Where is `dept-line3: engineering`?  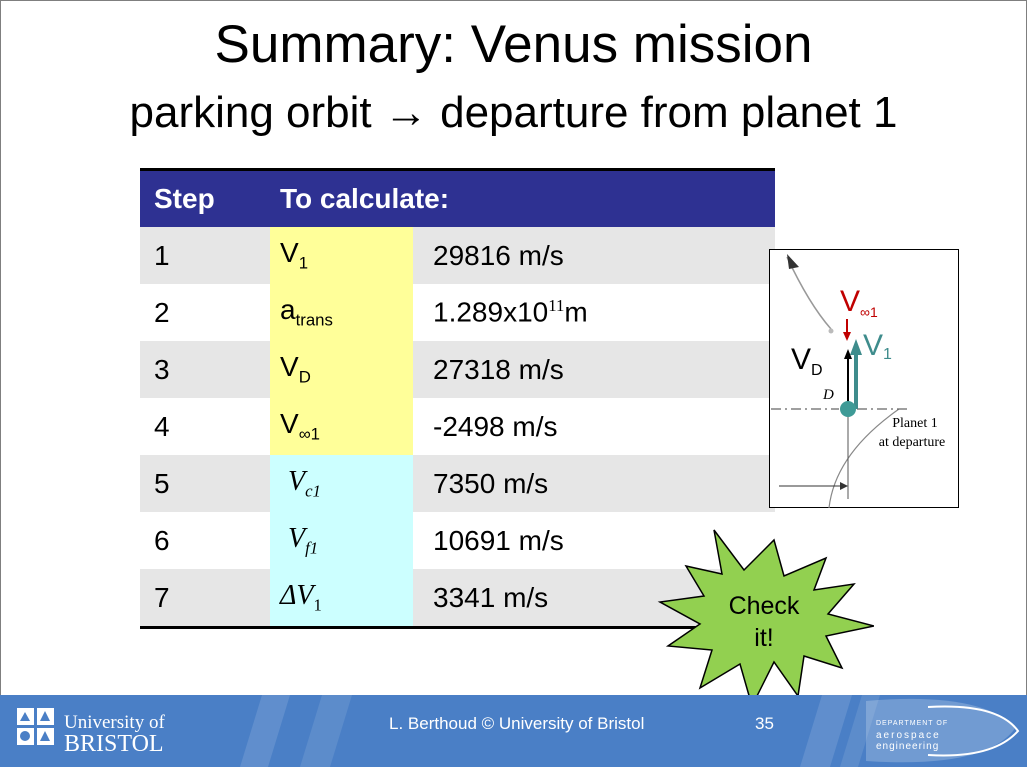 dept-line3: engineering is located at coordinates (907, 746).